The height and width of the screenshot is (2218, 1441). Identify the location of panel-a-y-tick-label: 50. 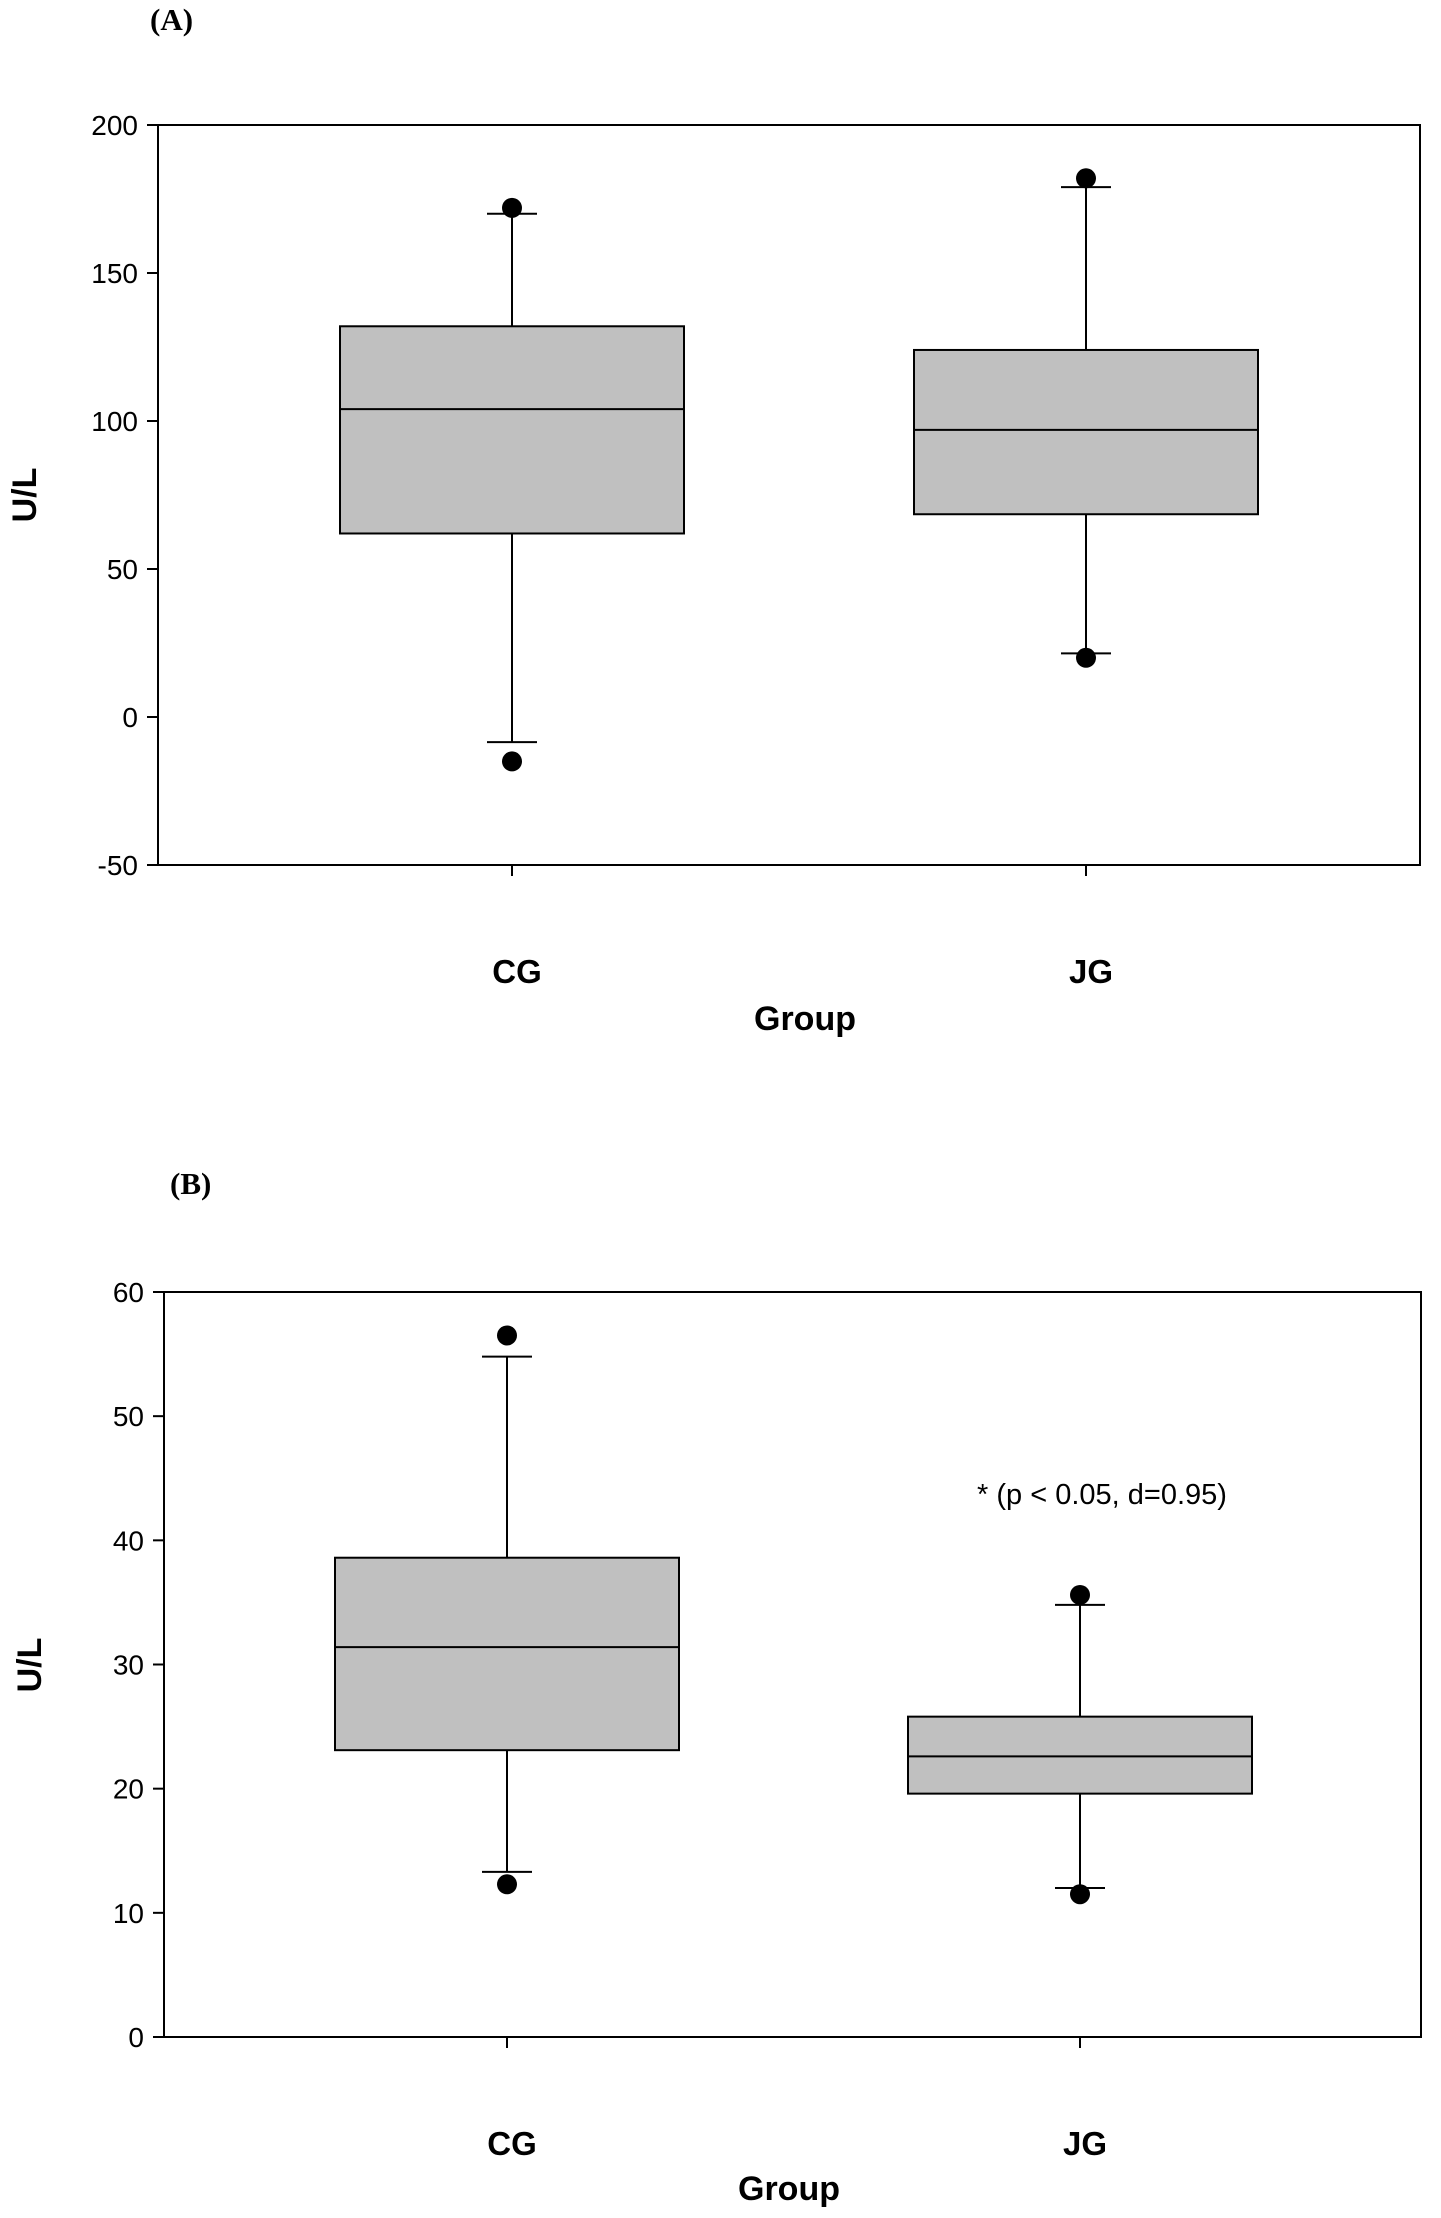
(122, 569).